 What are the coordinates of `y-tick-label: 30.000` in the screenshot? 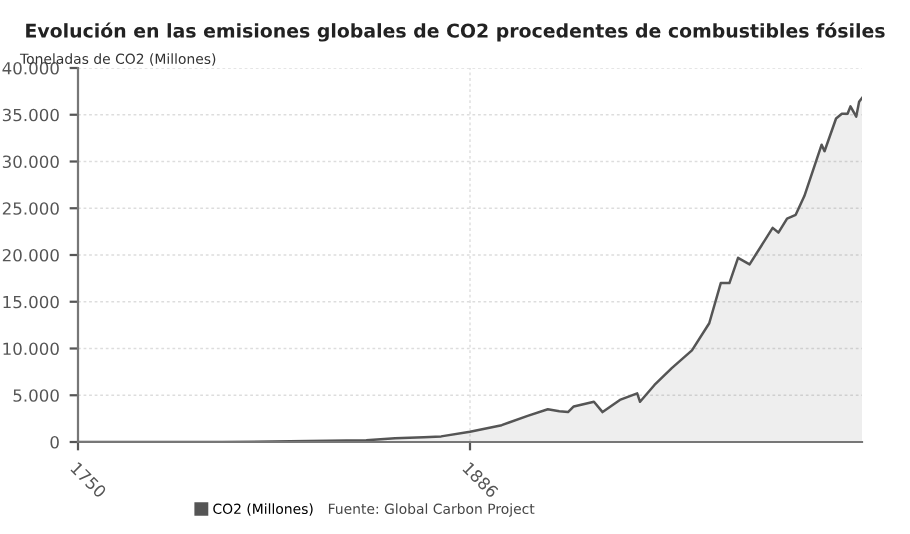 It's located at (30, 162).